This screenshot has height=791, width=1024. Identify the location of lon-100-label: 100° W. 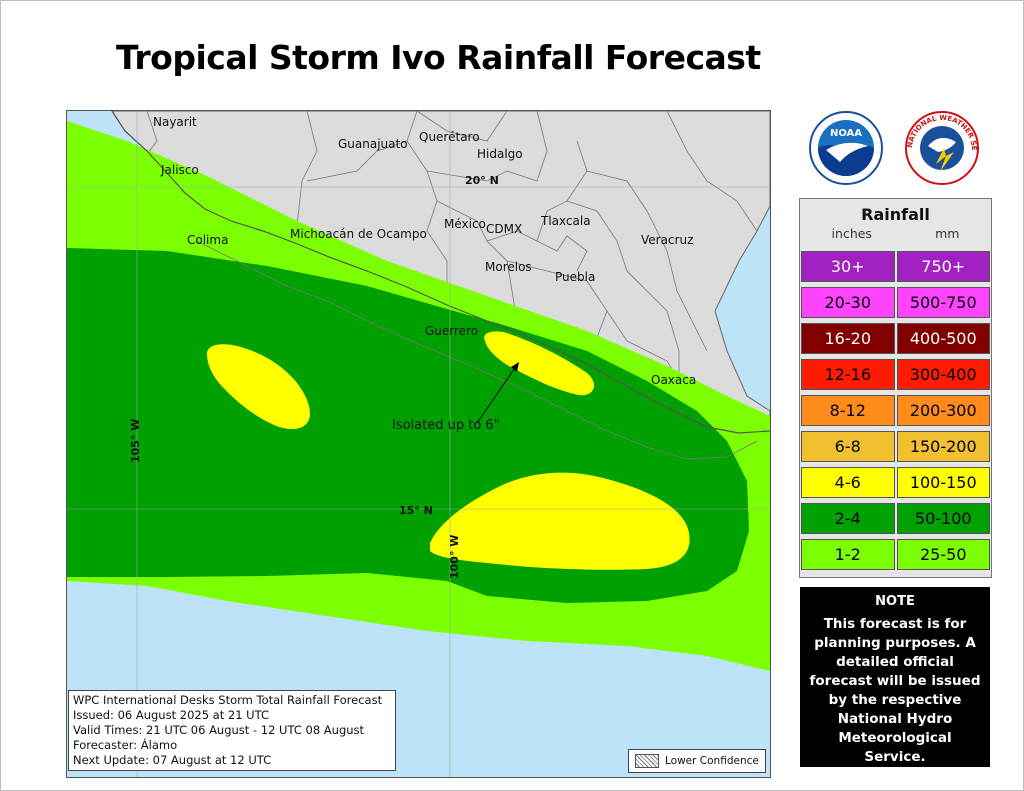
(454, 557).